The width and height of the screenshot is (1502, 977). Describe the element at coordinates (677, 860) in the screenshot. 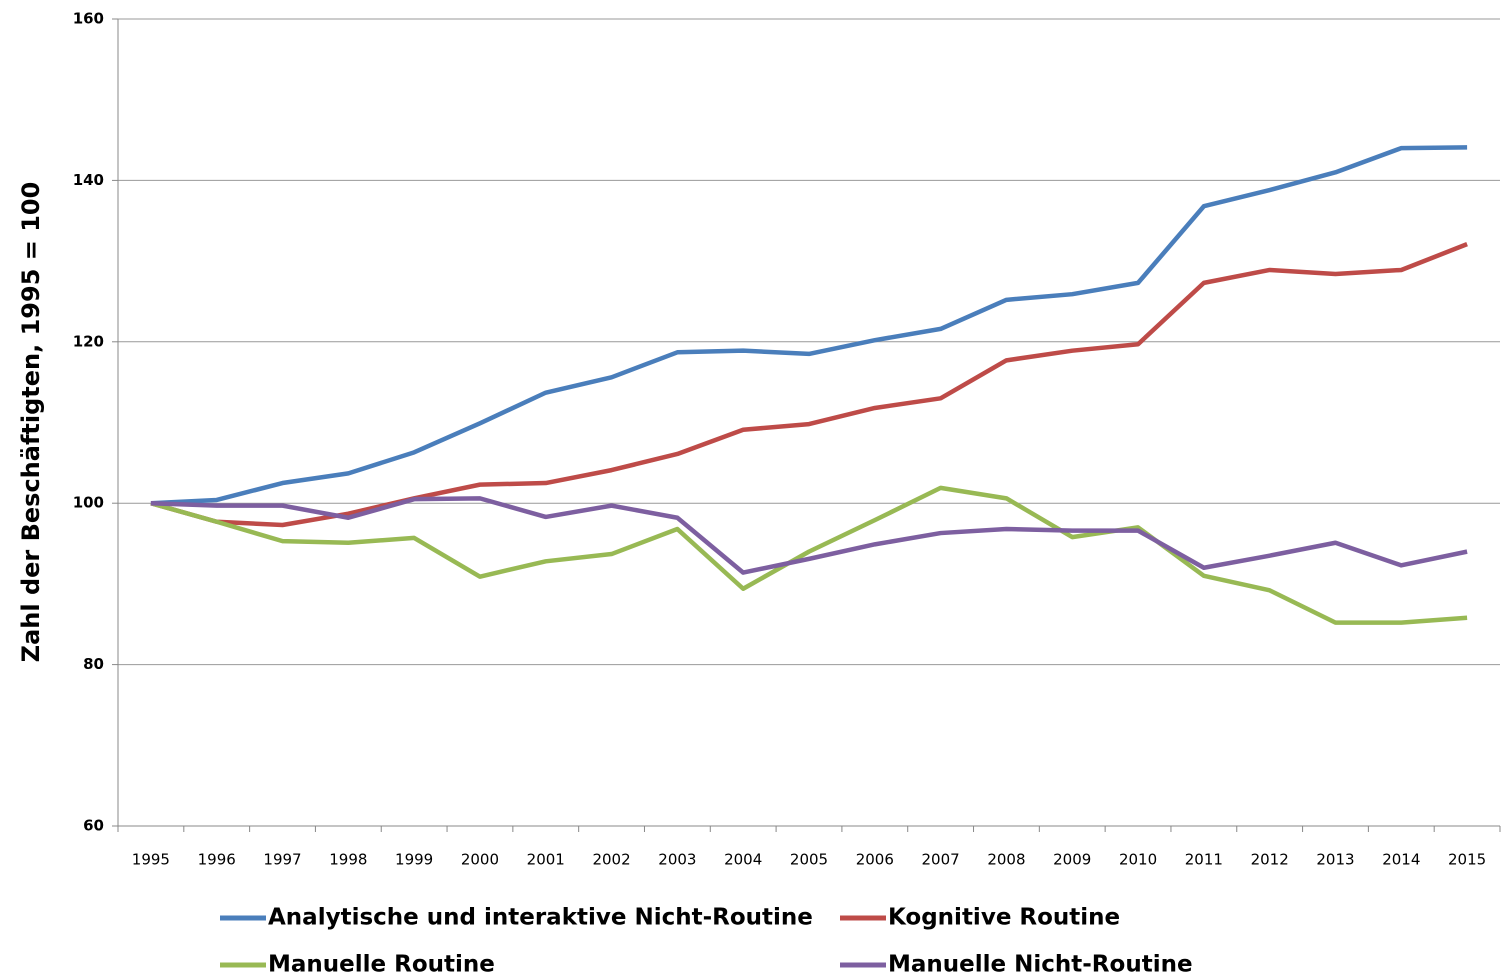

I see `x-tick-label: 2003` at that location.